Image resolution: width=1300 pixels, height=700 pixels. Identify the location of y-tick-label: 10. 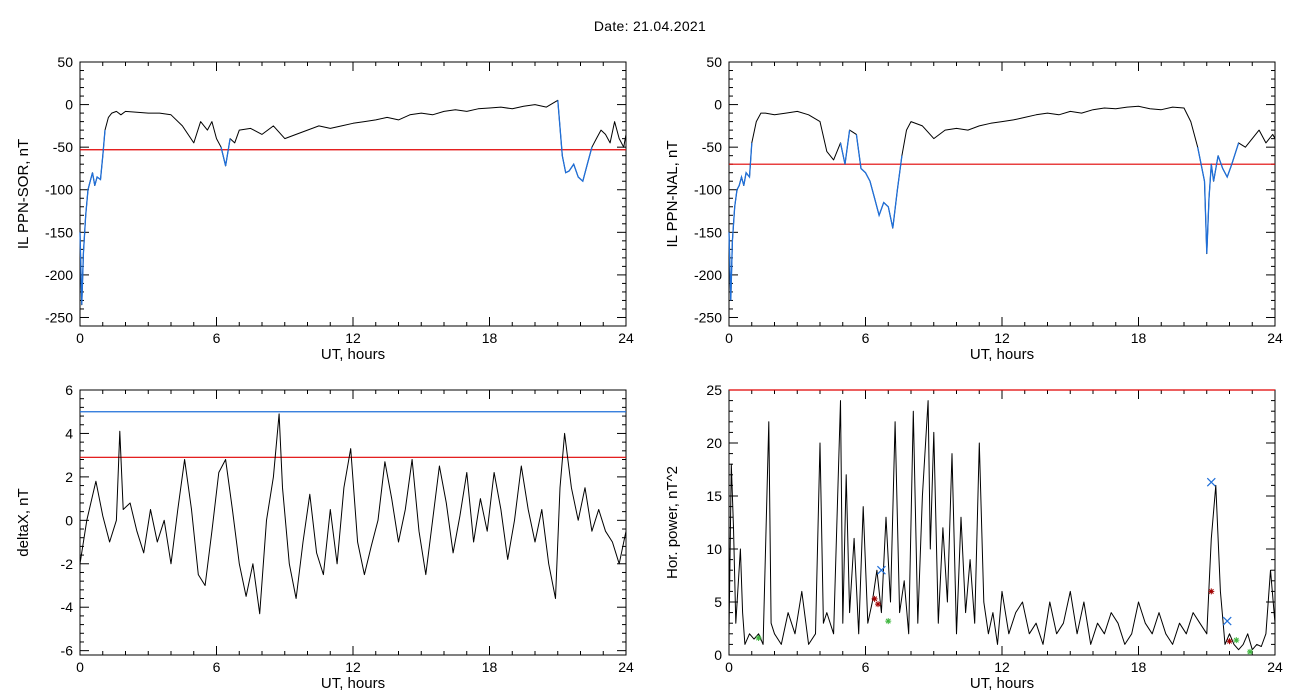
(714, 549).